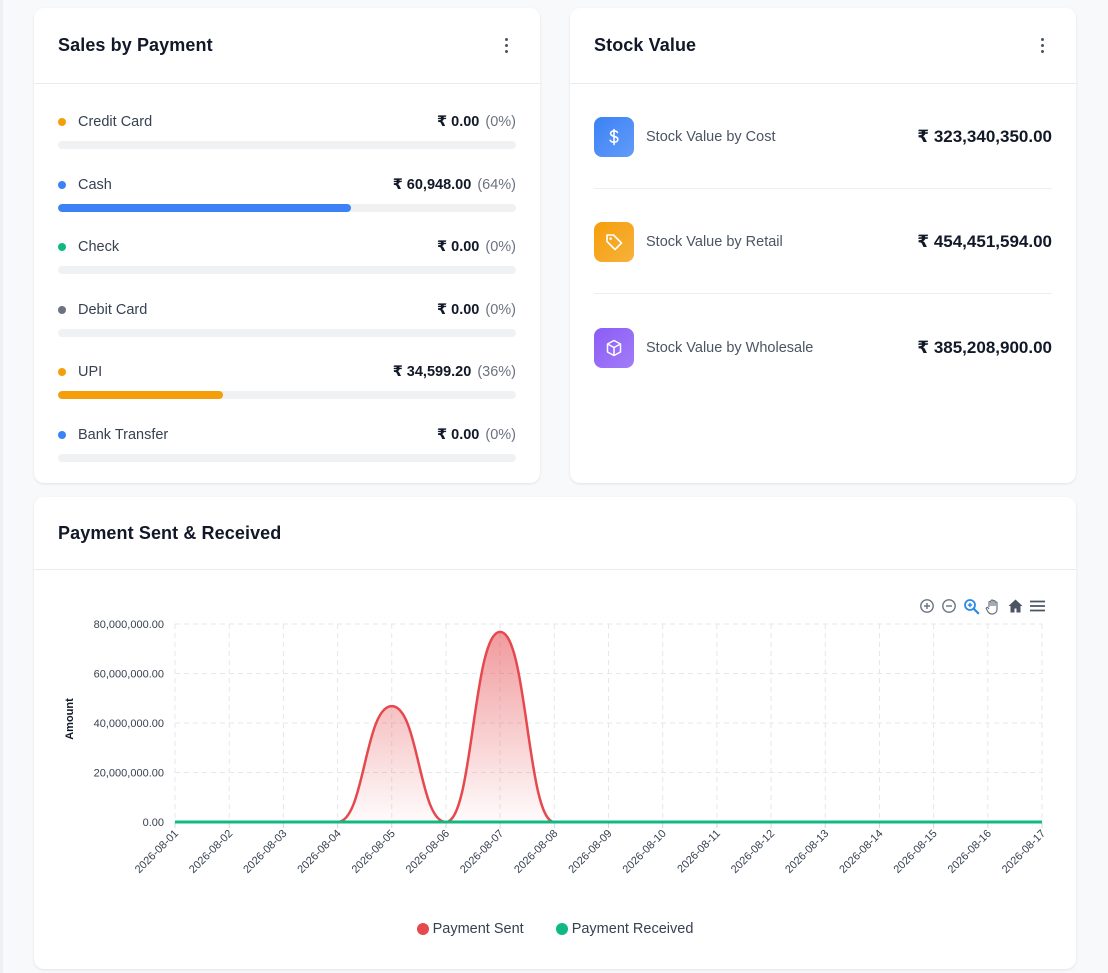 This screenshot has height=973, width=1108. What do you see at coordinates (496, 184) in the screenshot?
I see `payment-percent: (64%)` at bounding box center [496, 184].